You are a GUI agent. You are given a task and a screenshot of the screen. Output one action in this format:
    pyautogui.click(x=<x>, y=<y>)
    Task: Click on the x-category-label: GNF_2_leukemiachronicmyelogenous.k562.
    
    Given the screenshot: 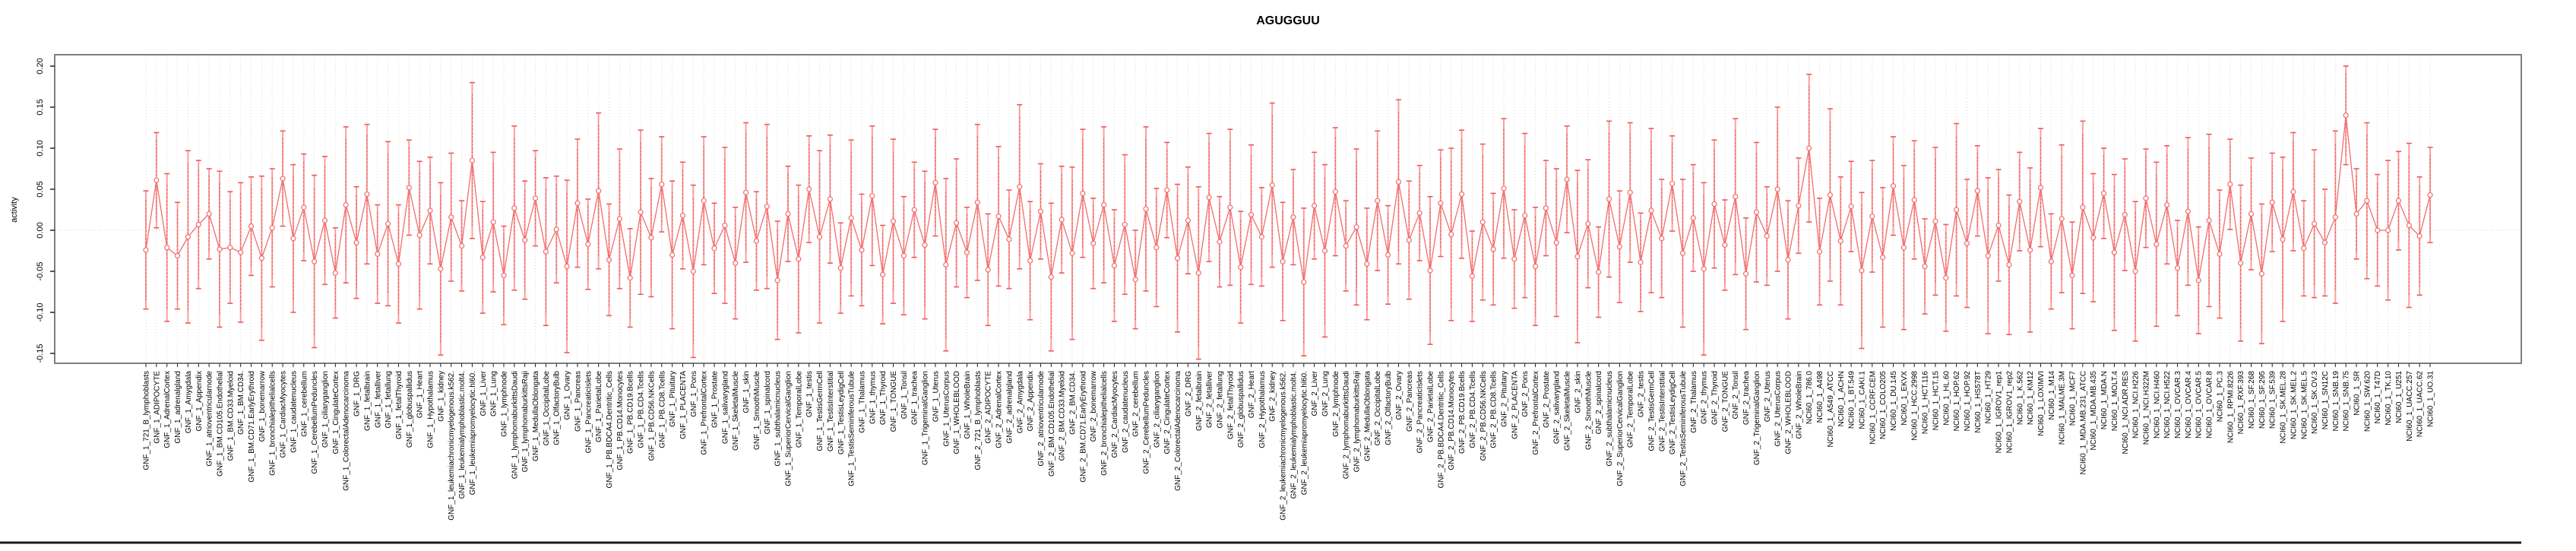 What is the action you would take?
    pyautogui.click(x=1284, y=446)
    